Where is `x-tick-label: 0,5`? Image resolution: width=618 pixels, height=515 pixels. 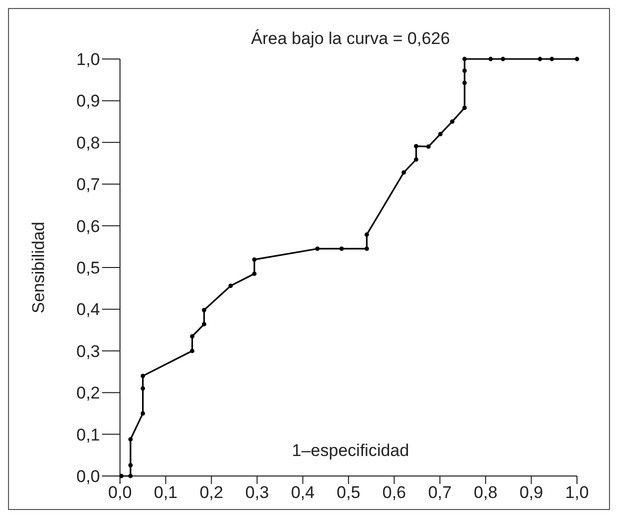 x-tick-label: 0,5 is located at coordinates (348, 492).